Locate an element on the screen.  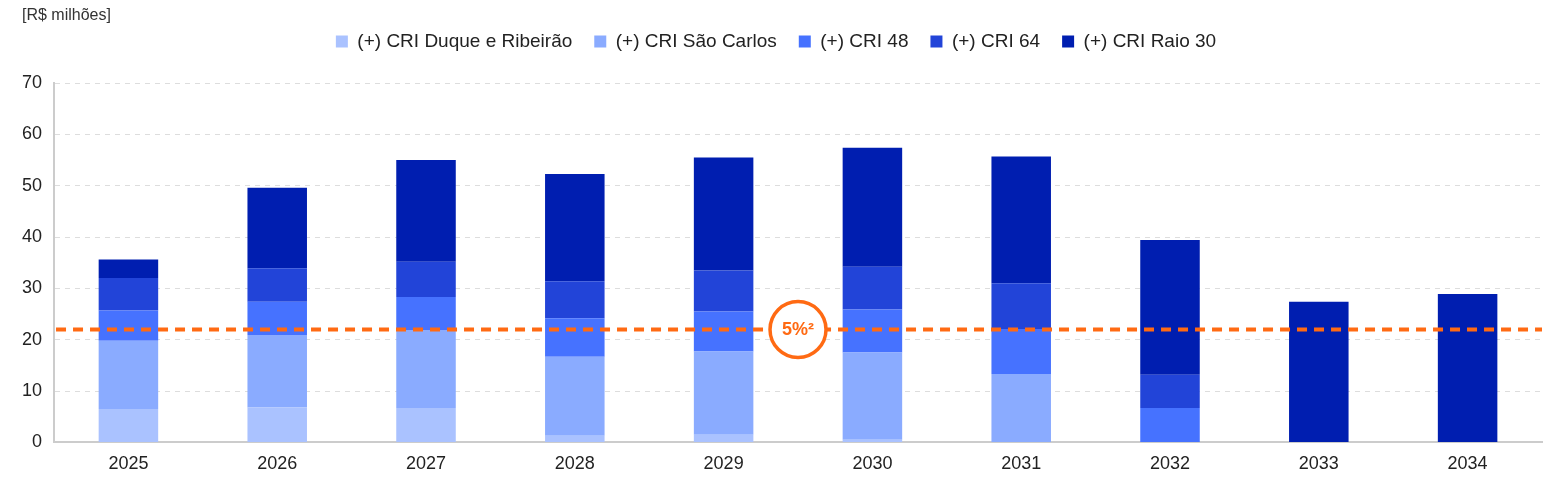
legend-label: (+) CRI Raio 30 is located at coordinates (1150, 40).